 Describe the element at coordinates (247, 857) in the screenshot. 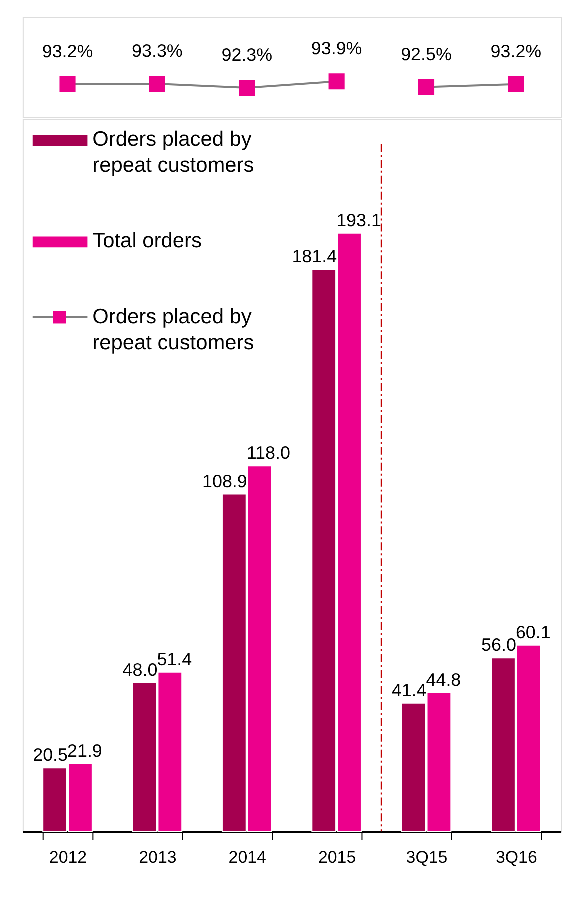

I see `x-tick-label: 2014` at that location.